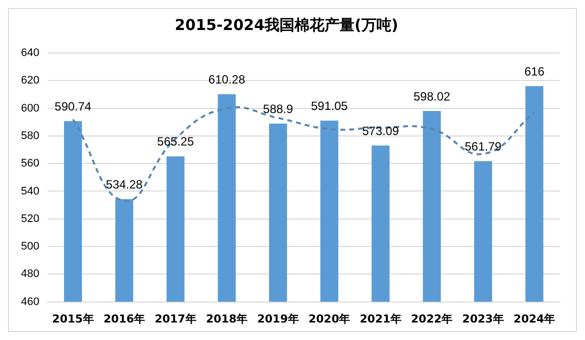 The image size is (585, 340). I want to click on data-label: 591.05, so click(329, 105).